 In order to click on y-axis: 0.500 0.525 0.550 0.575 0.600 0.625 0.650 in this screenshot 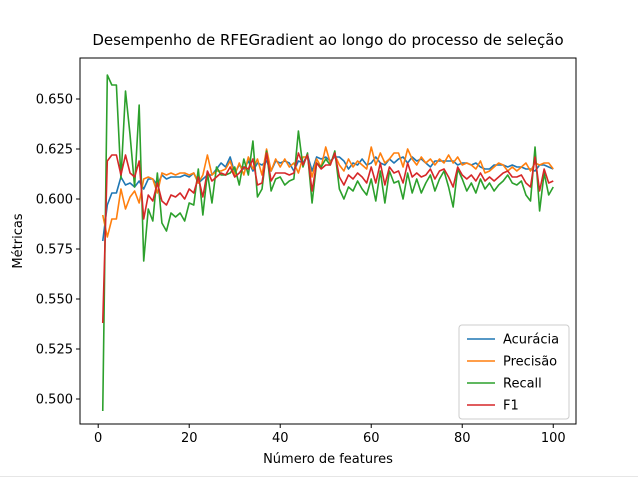, I will do `click(58, 250)`.